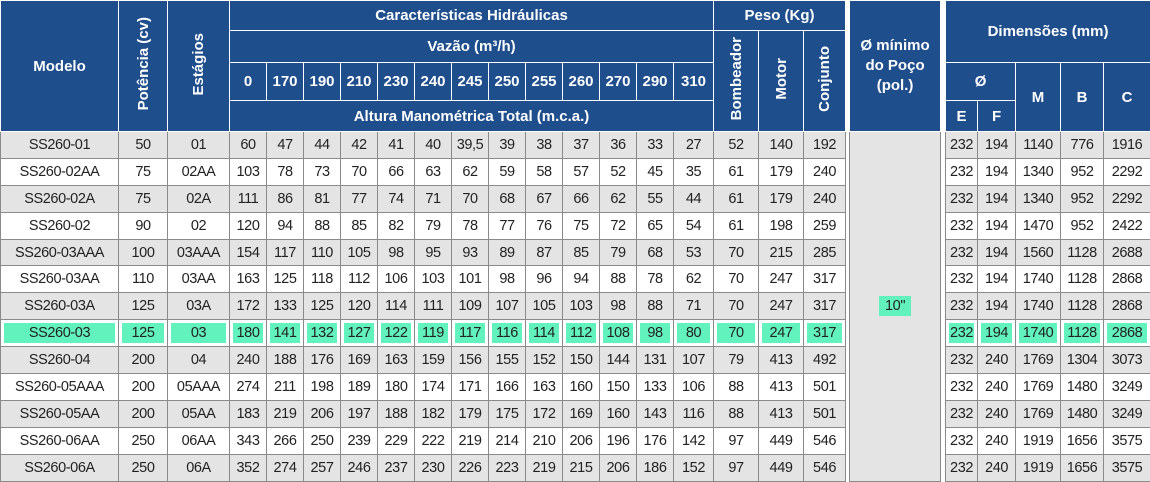 This screenshot has height=482, width=1150. Describe the element at coordinates (580, 145) in the screenshot. I see `cell-text: 37` at that location.